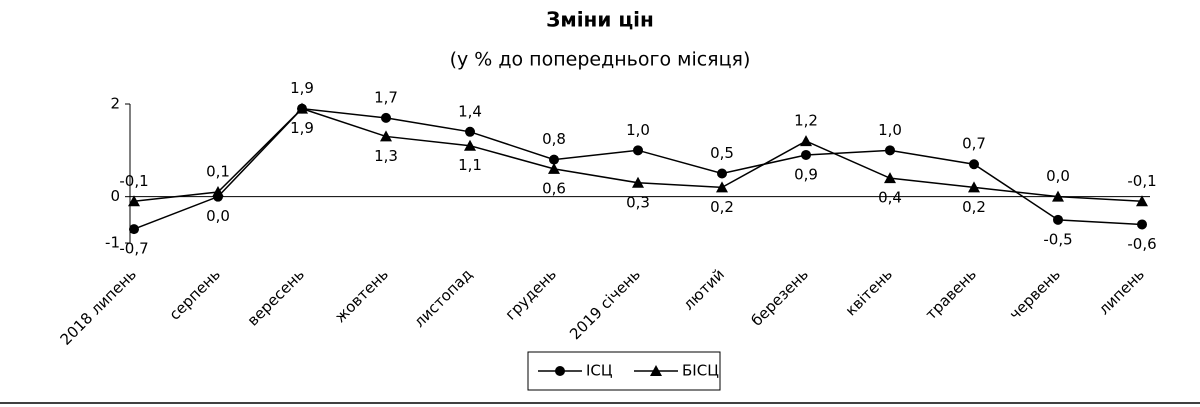  What do you see at coordinates (951, 294) in the screenshot?
I see `x-tick-label: травень` at bounding box center [951, 294].